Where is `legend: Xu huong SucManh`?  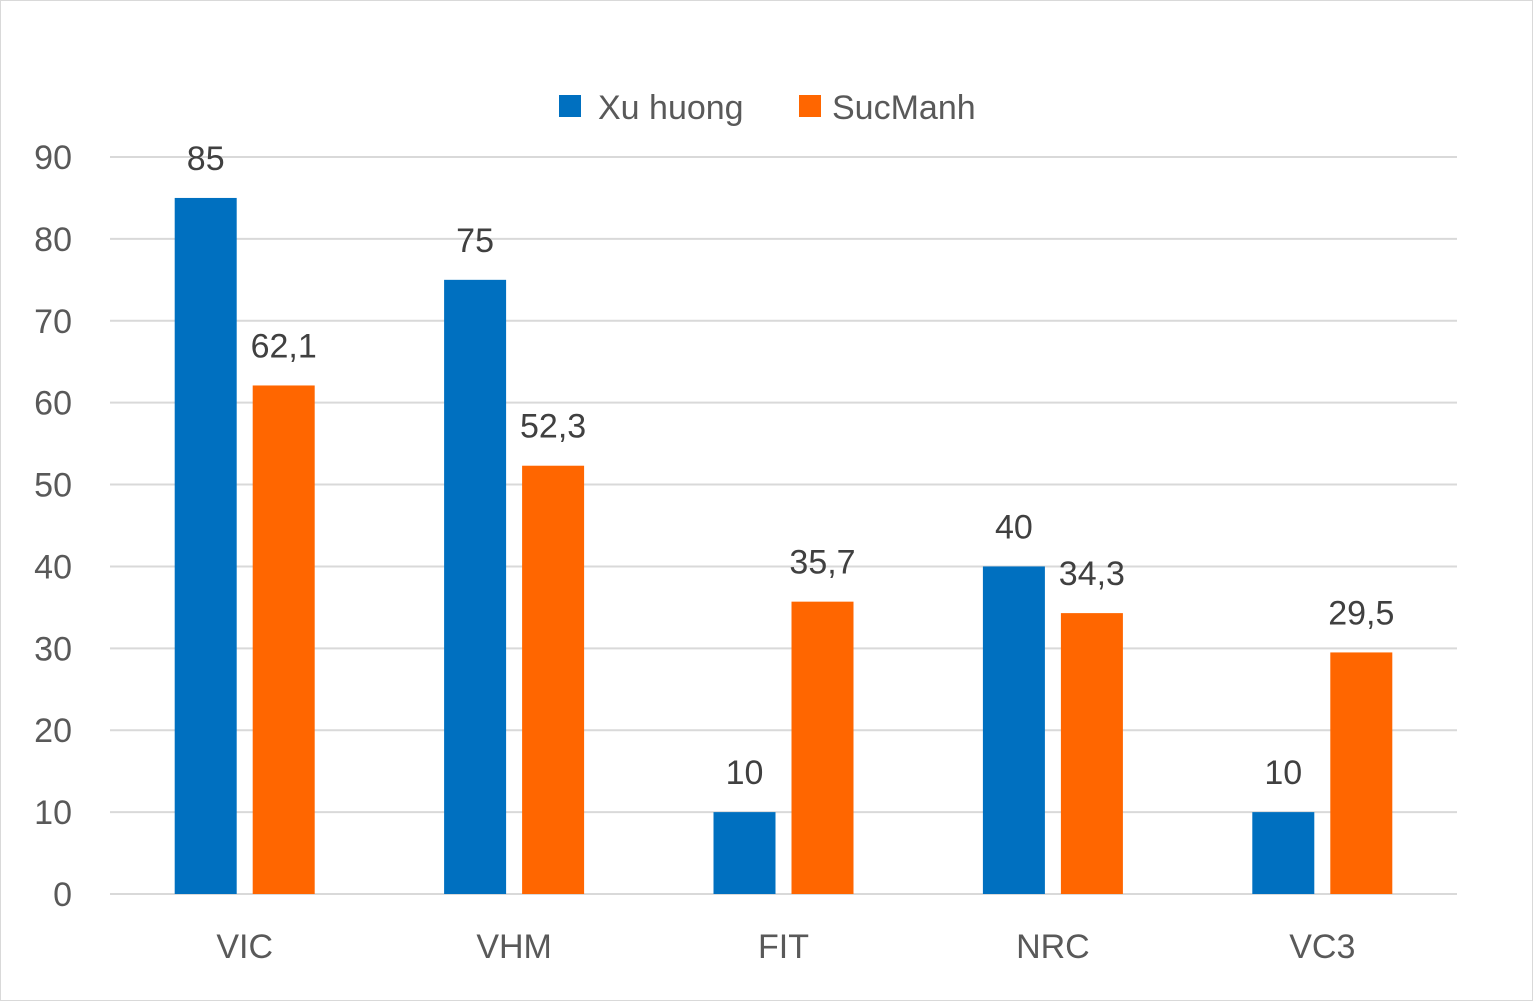 legend: Xu huong SucManh is located at coordinates (767, 108).